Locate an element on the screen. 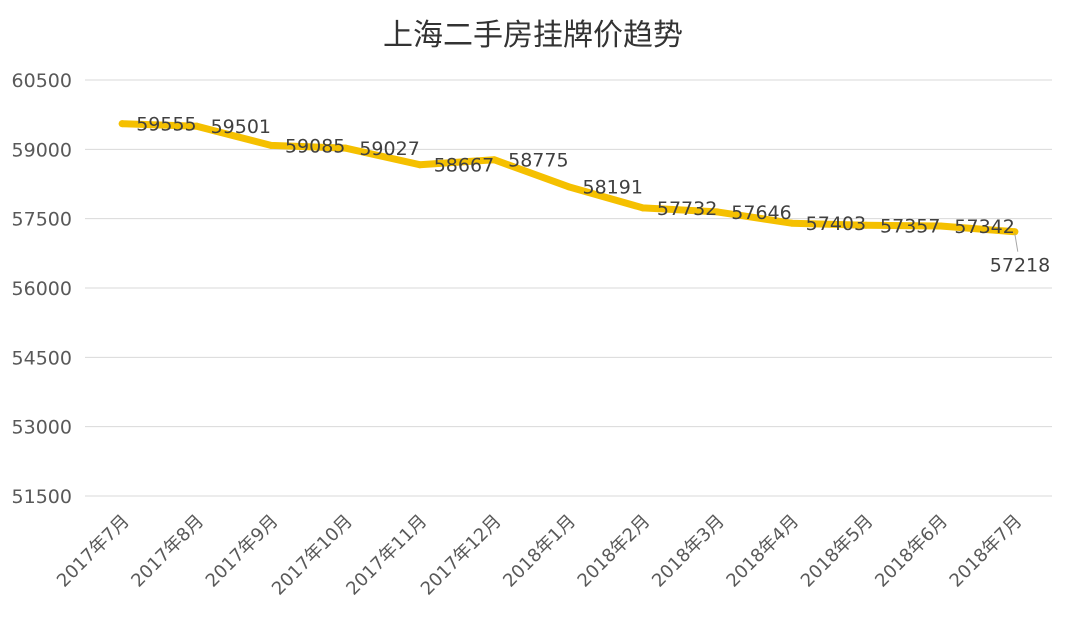 Image resolution: width=1067 pixels, height=639 pixels. data-label: 58191 is located at coordinates (613, 188).